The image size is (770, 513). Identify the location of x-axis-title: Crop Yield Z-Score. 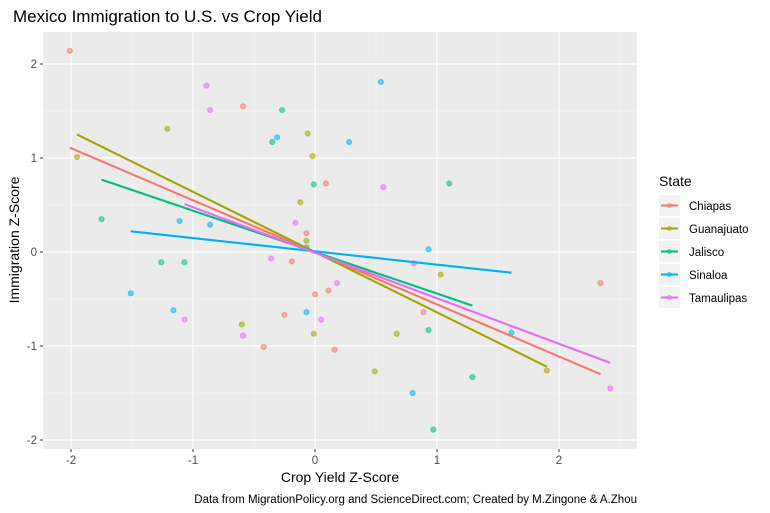
(340, 477).